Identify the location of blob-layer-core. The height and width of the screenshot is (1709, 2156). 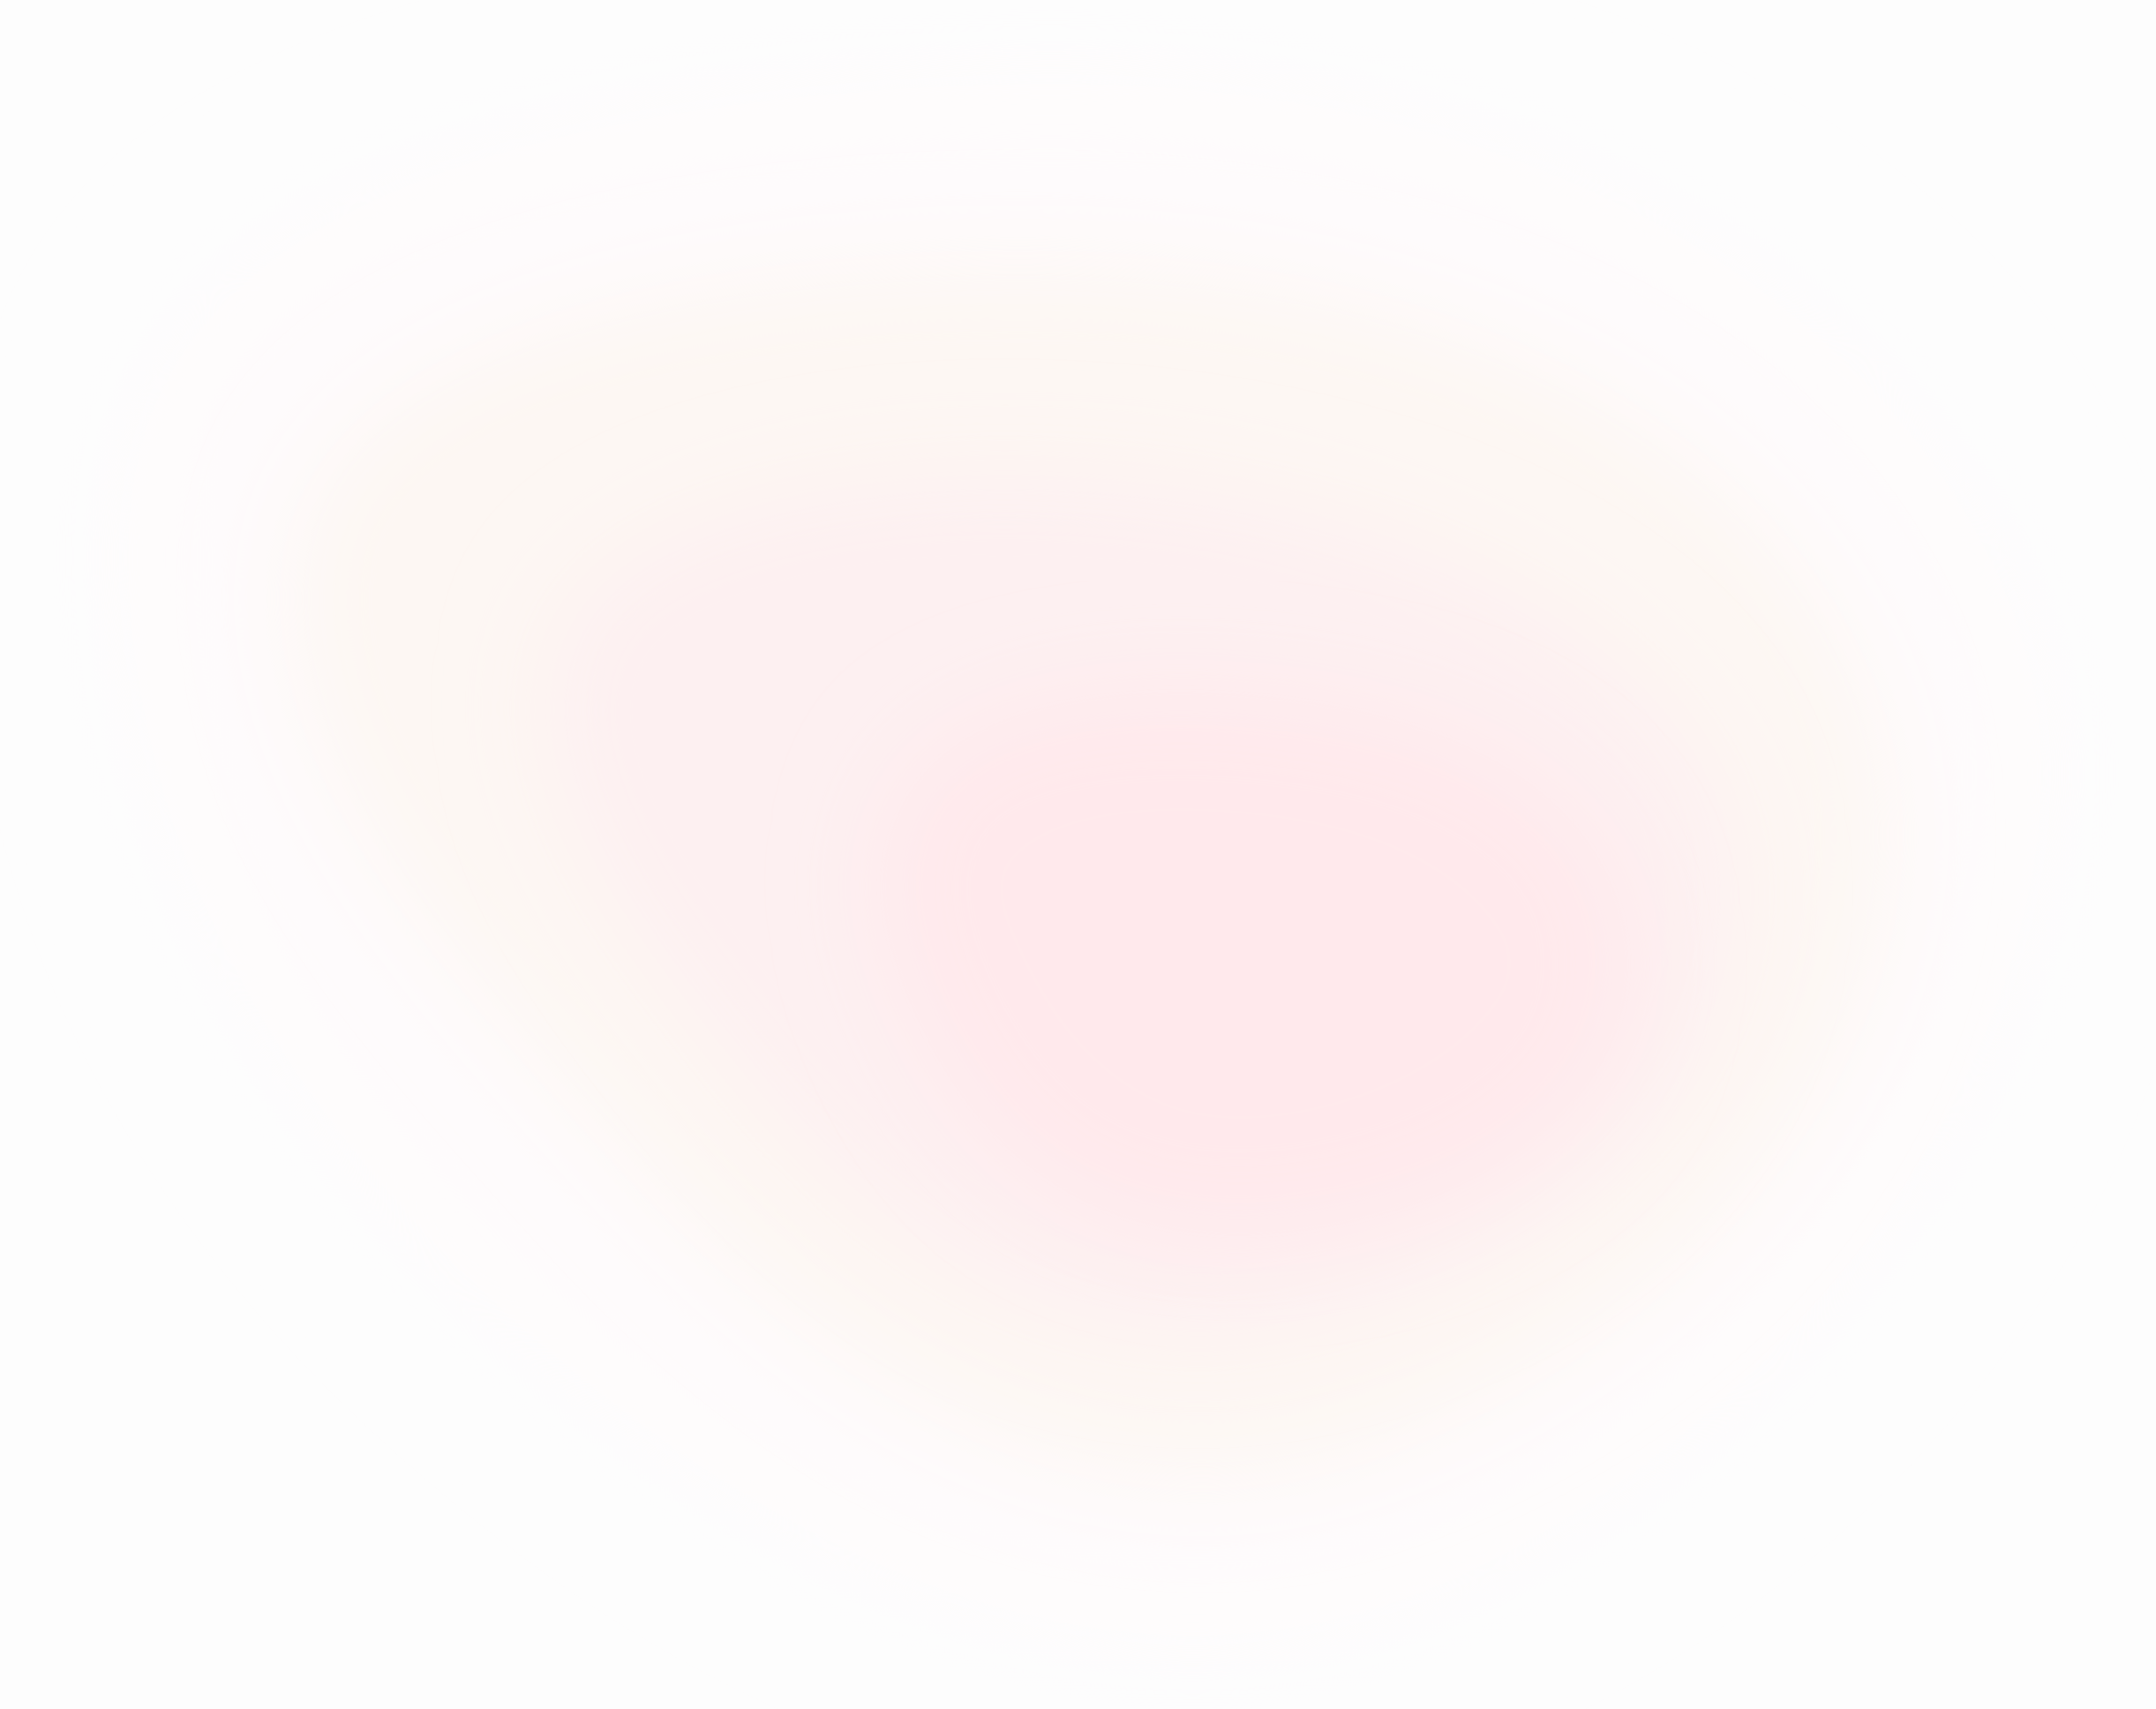
(1256, 964).